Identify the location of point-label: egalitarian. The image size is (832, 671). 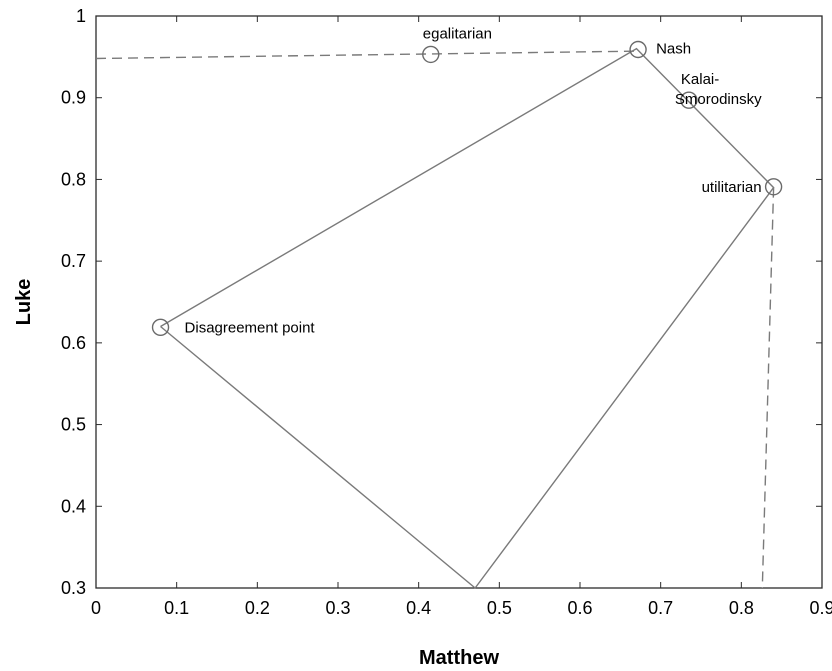
(457, 33).